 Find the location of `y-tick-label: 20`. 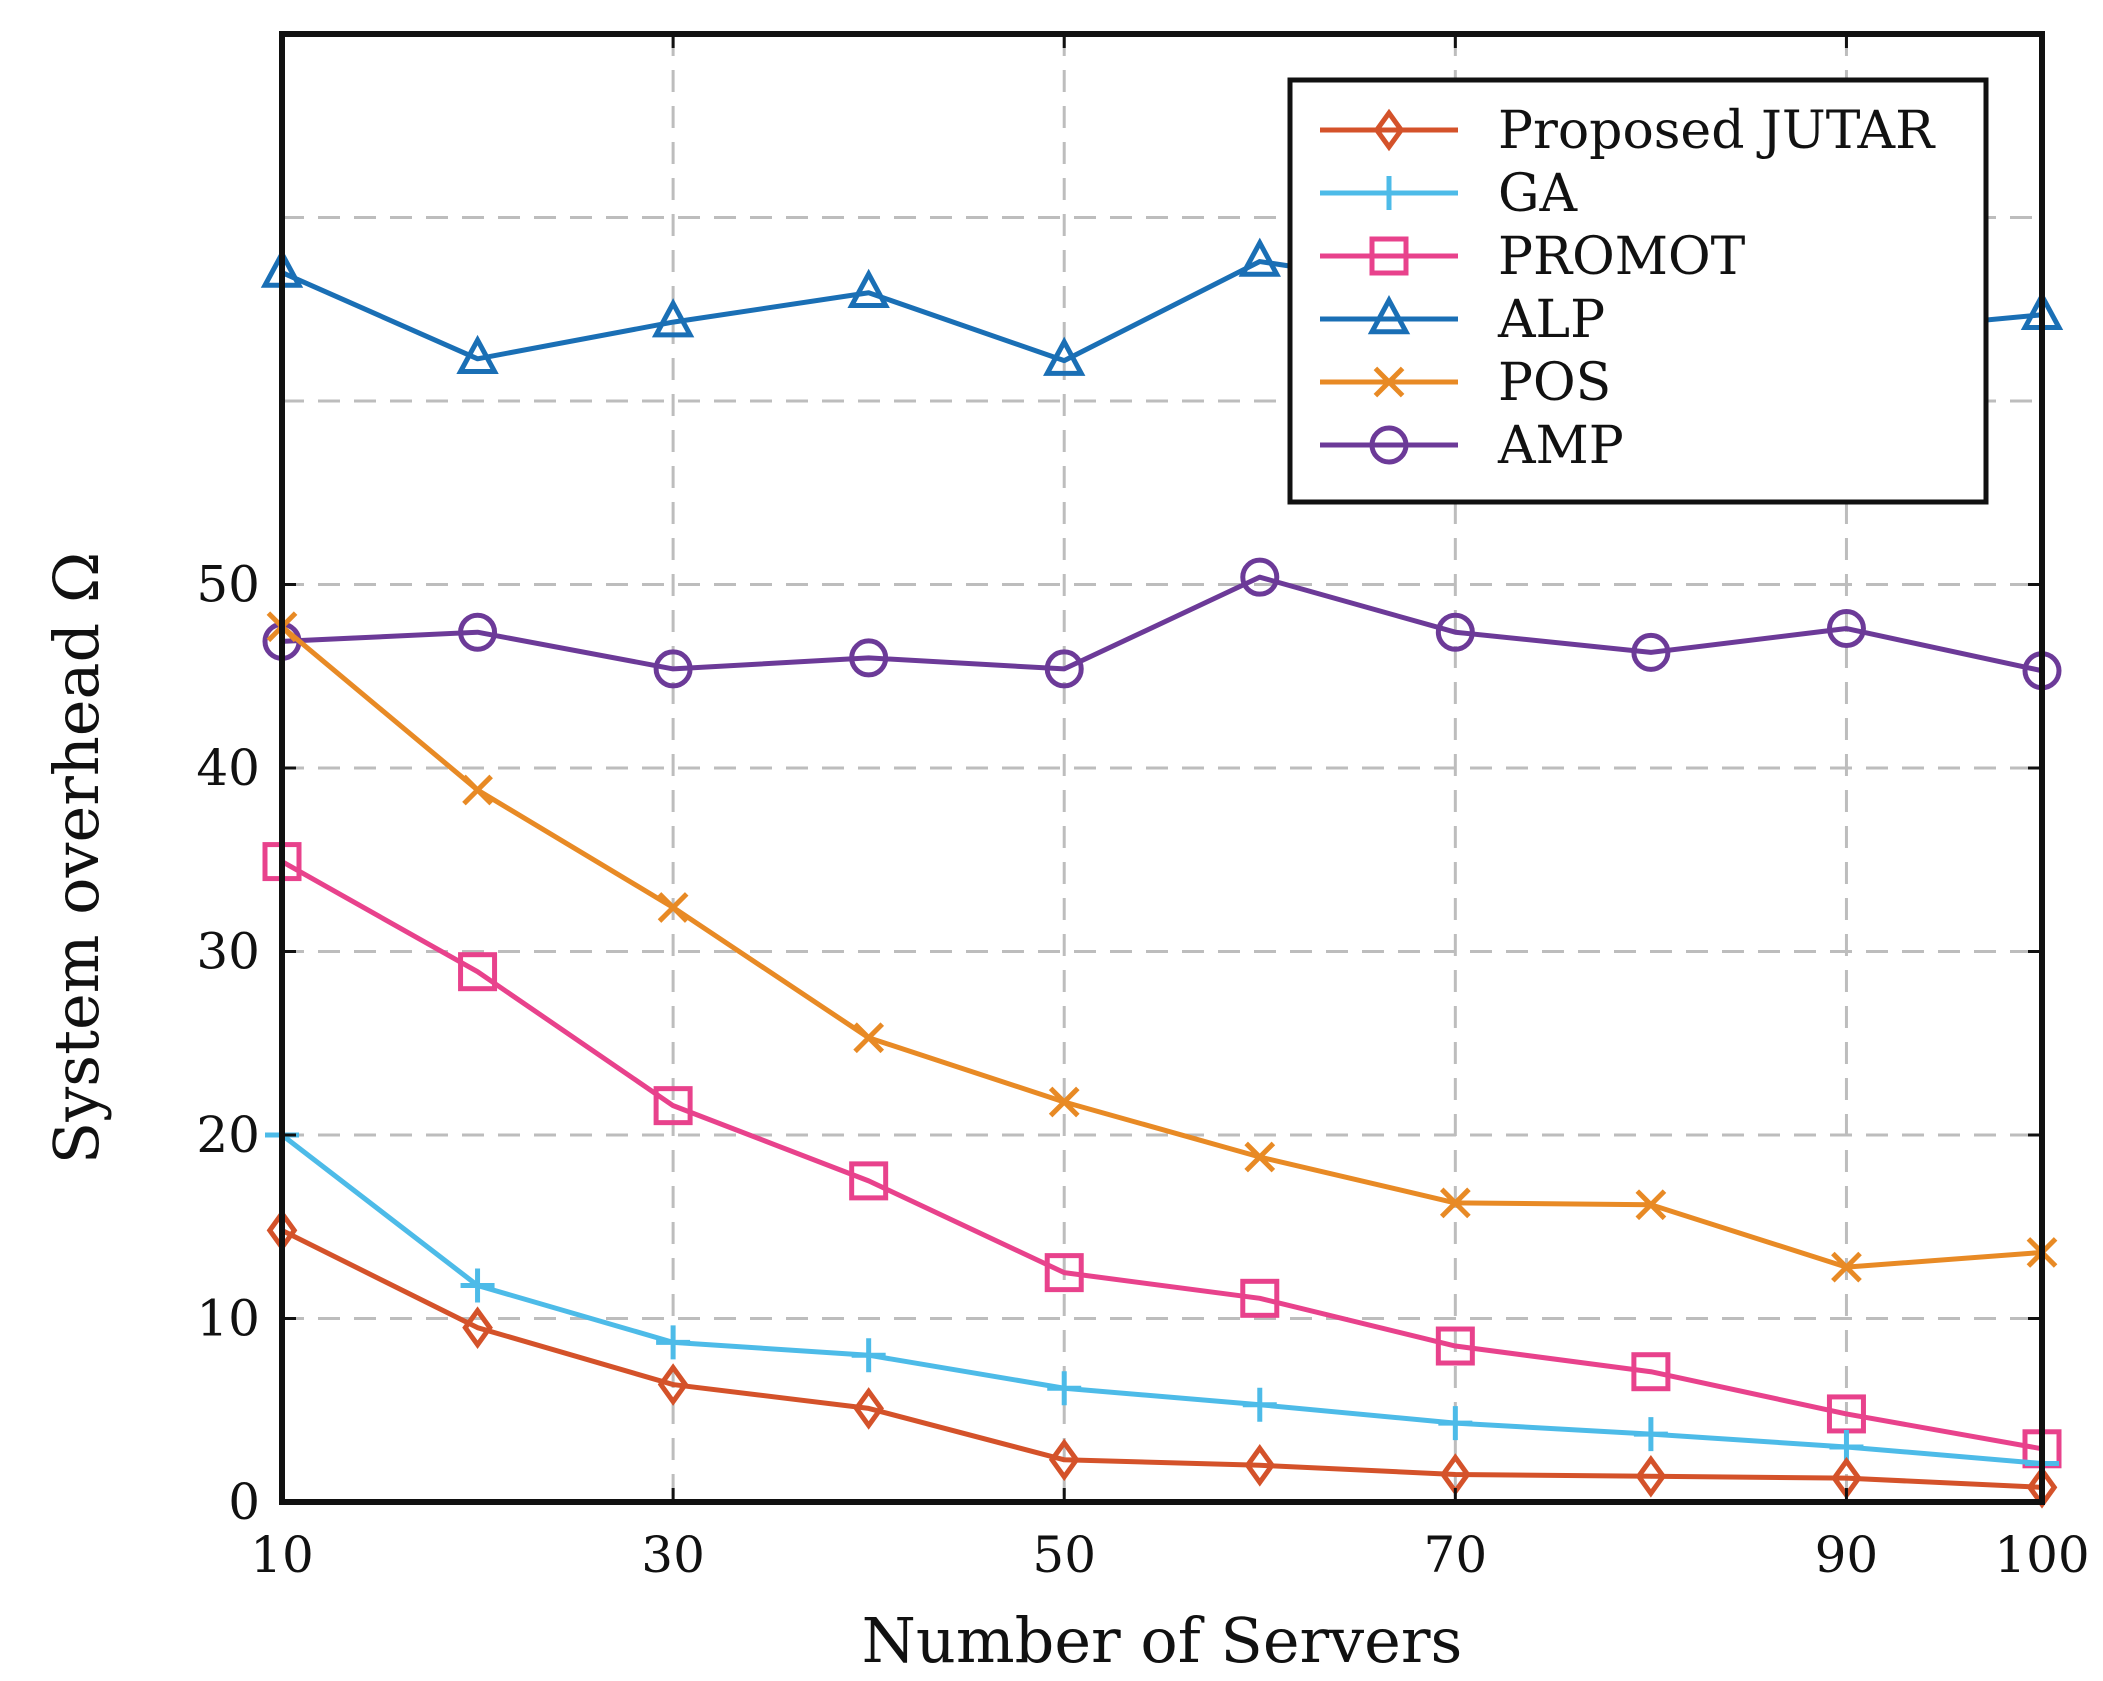

y-tick-label: 20 is located at coordinates (228, 1135).